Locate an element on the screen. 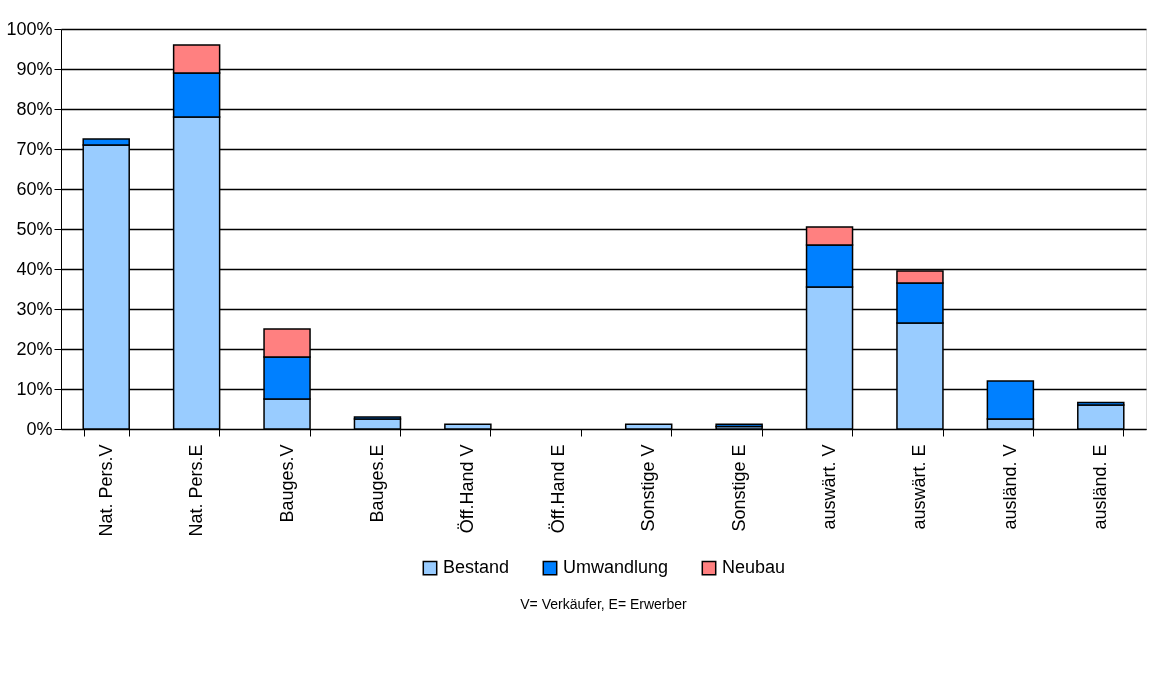 Image resolution: width=1175 pixels, height=684 pixels. y-tick-label: 60% is located at coordinates (34, 188).